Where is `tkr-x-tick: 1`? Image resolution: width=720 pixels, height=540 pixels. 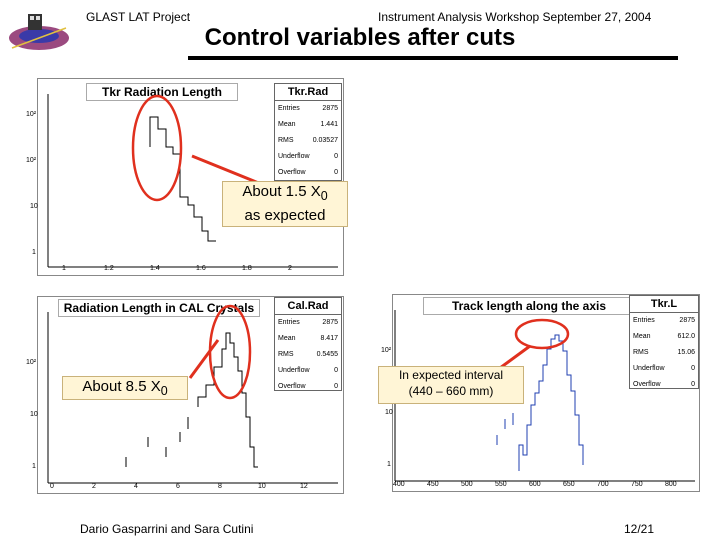
tkr-x-tick: 1 is located at coordinates (64, 268).